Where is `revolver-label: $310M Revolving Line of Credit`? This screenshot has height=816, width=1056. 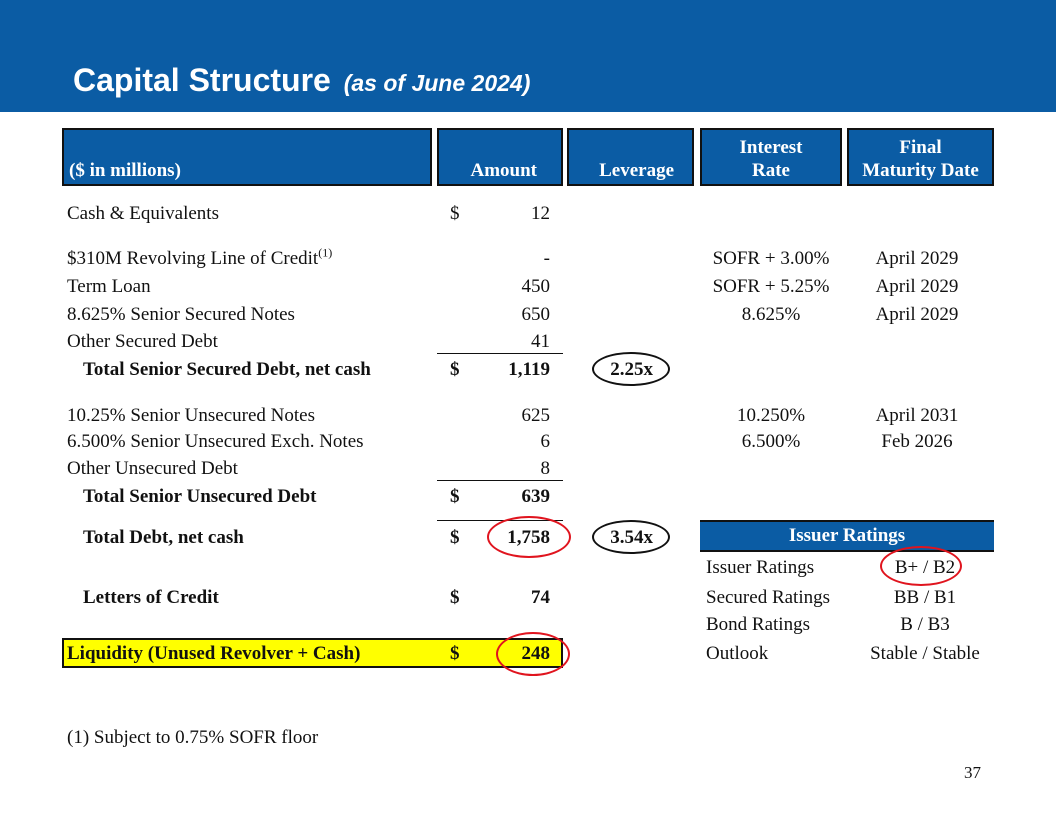
revolver-label: $310M Revolving Line of Credit is located at coordinates (193, 258).